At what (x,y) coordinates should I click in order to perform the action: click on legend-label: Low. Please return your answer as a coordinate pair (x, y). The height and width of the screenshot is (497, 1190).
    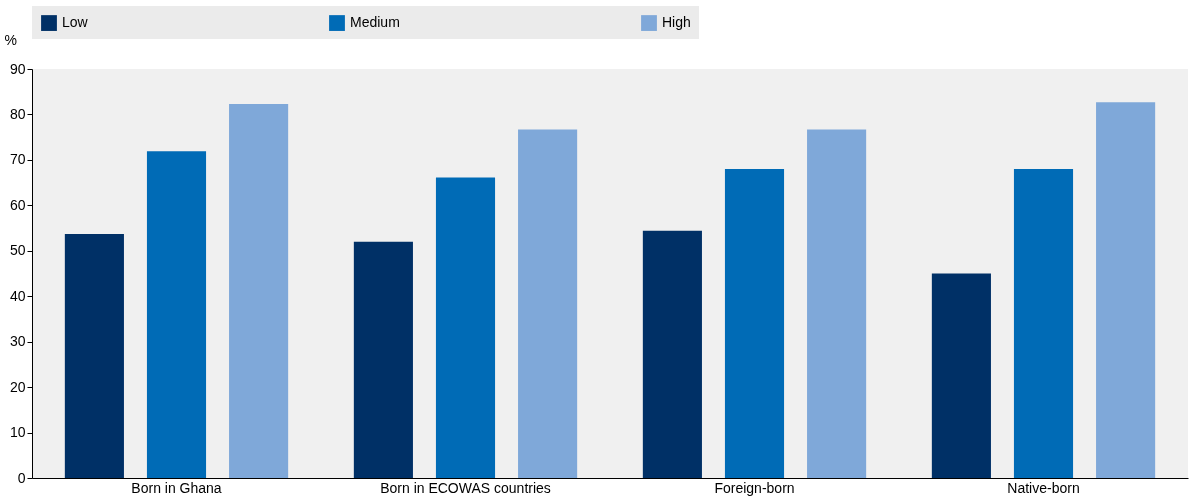
    Looking at the image, I should click on (75, 22).